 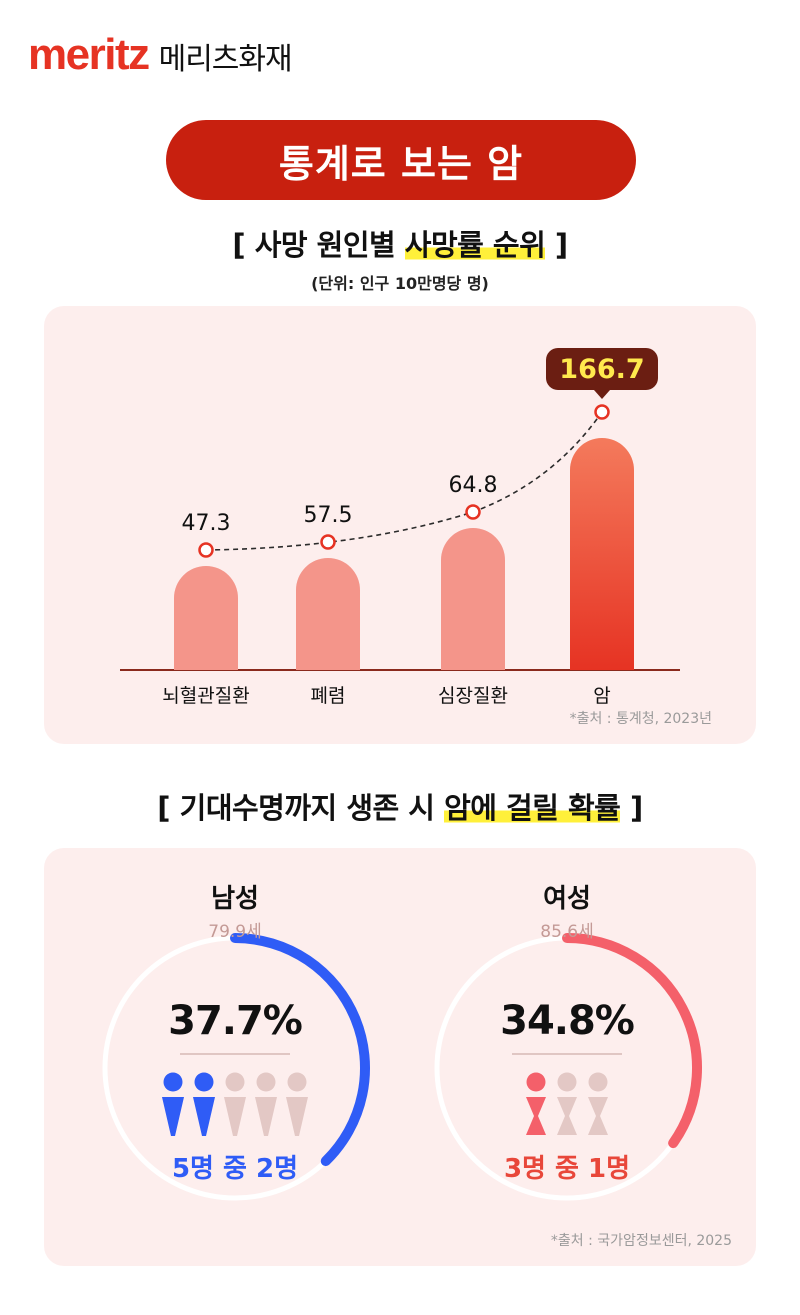 I want to click on page-title: 통계로 보는 암, so click(x=401, y=160).